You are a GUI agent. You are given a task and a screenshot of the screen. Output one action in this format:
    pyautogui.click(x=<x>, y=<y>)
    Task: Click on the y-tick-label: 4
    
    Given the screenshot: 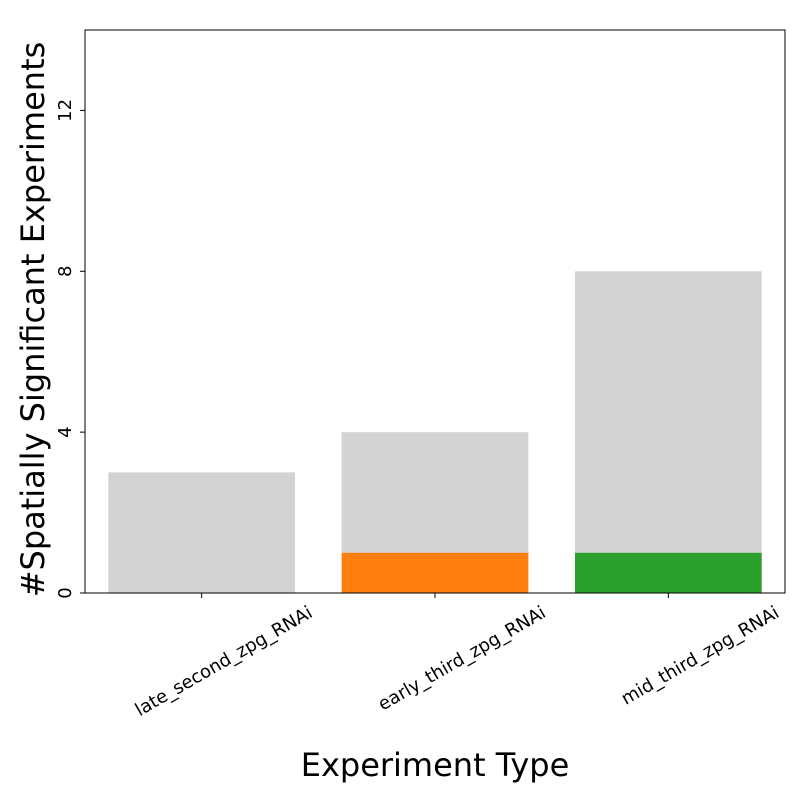 What is the action you would take?
    pyautogui.click(x=65, y=431)
    